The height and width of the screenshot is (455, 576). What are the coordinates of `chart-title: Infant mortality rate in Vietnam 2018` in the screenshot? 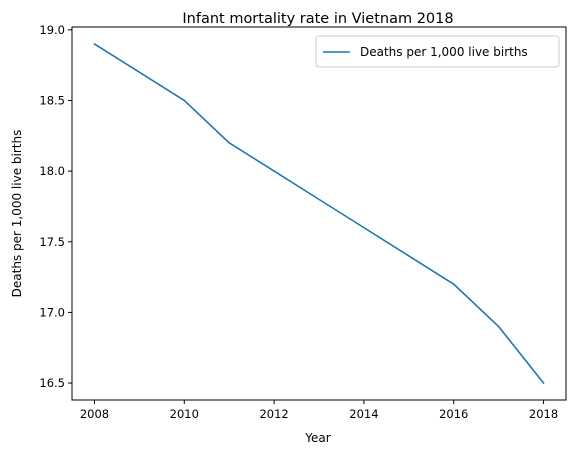 It's located at (317, 19).